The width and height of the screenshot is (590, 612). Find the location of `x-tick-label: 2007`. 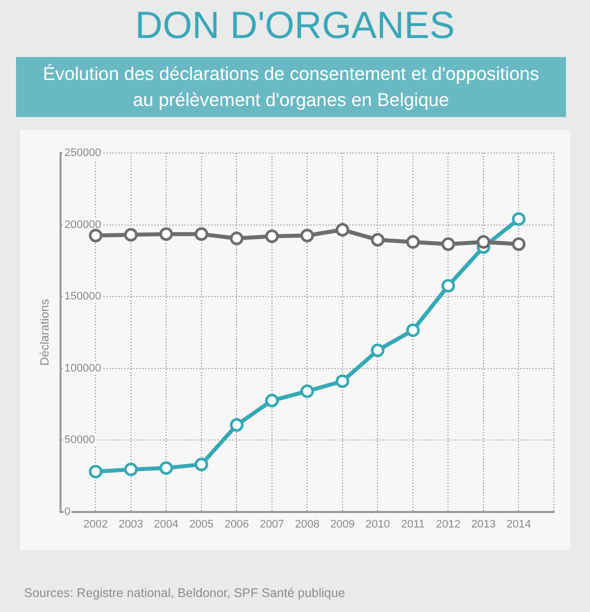

x-tick-label: 2007 is located at coordinates (272, 524).